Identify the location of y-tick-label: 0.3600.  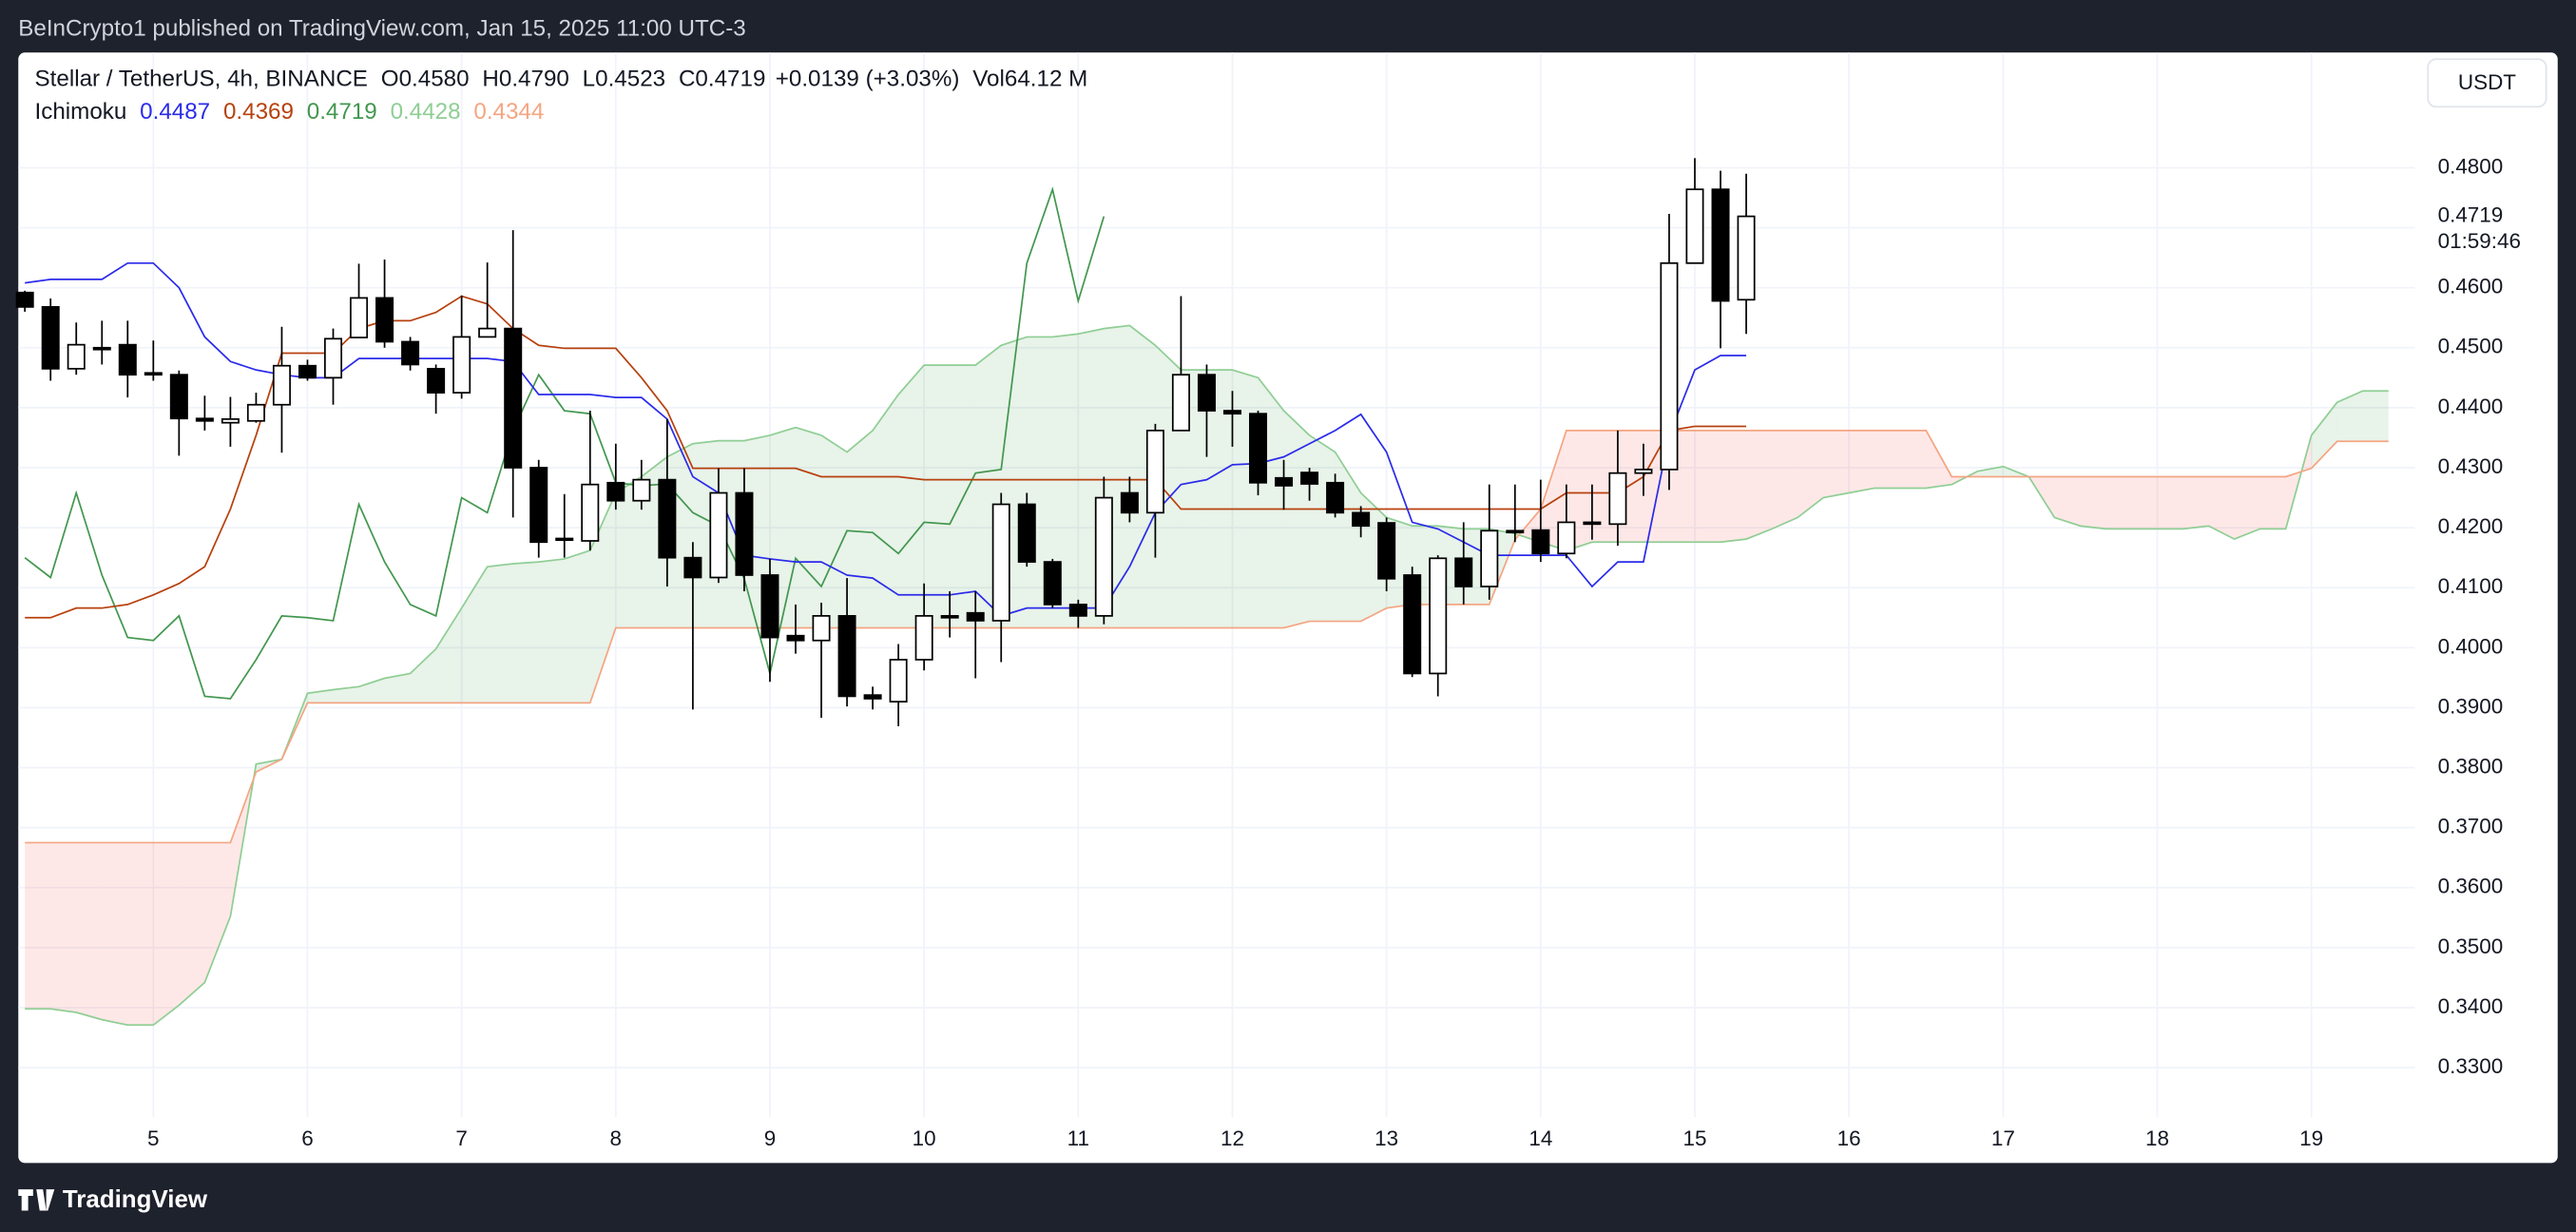
(2471, 886).